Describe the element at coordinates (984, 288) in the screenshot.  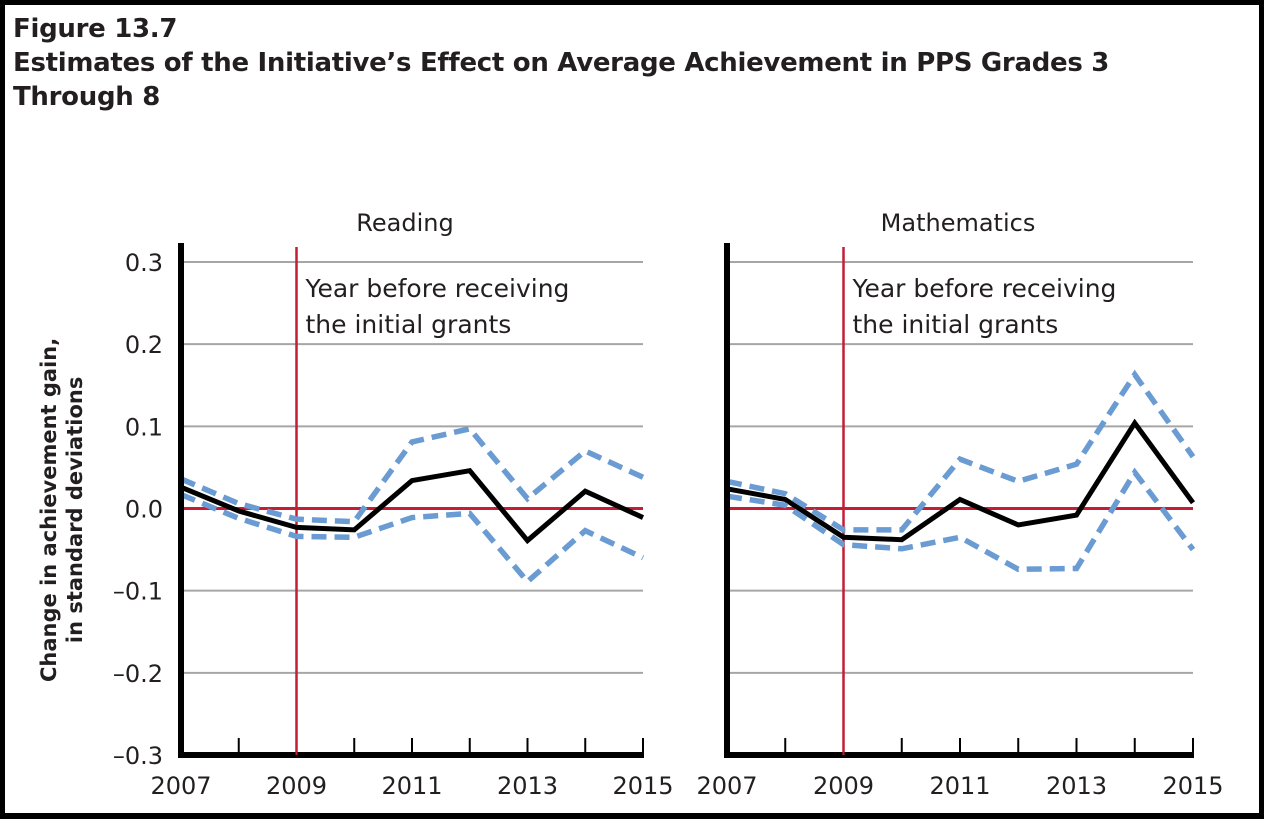
I see `mathematics-annotation-line1: Year before receiving` at that location.